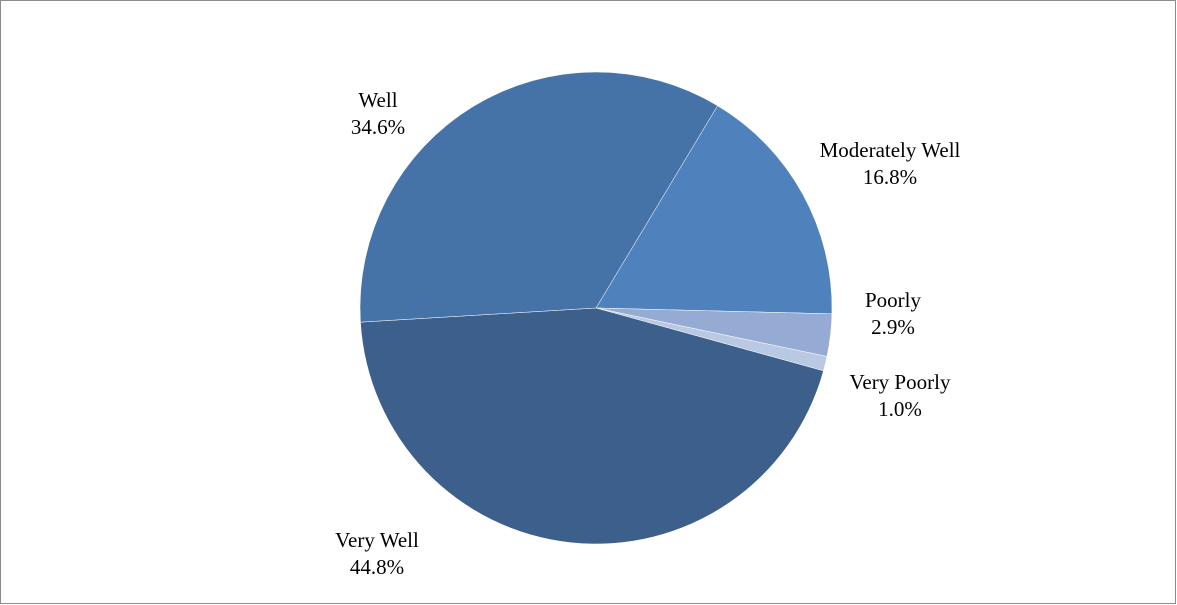  What do you see at coordinates (890, 177) in the screenshot?
I see `slice-value: 16.8%` at bounding box center [890, 177].